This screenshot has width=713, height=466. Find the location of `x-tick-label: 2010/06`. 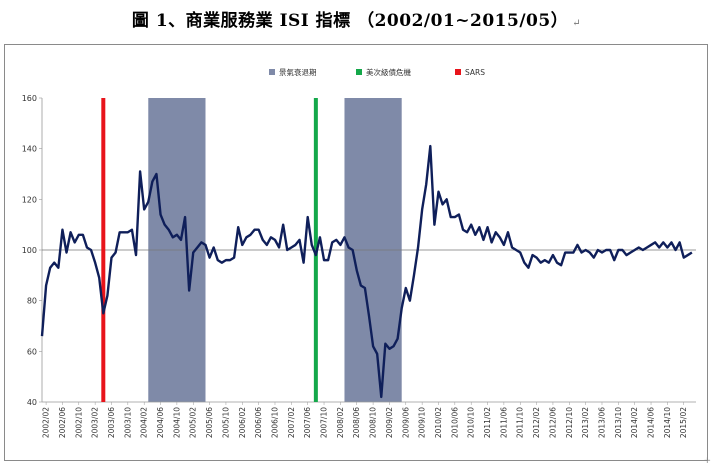

x-tick-label: 2010/06 is located at coordinates (454, 422).